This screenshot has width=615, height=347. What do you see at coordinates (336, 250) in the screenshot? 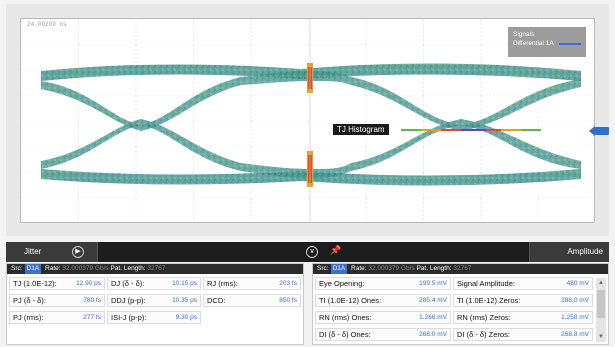
I see `pin-icon: 📌` at bounding box center [336, 250].